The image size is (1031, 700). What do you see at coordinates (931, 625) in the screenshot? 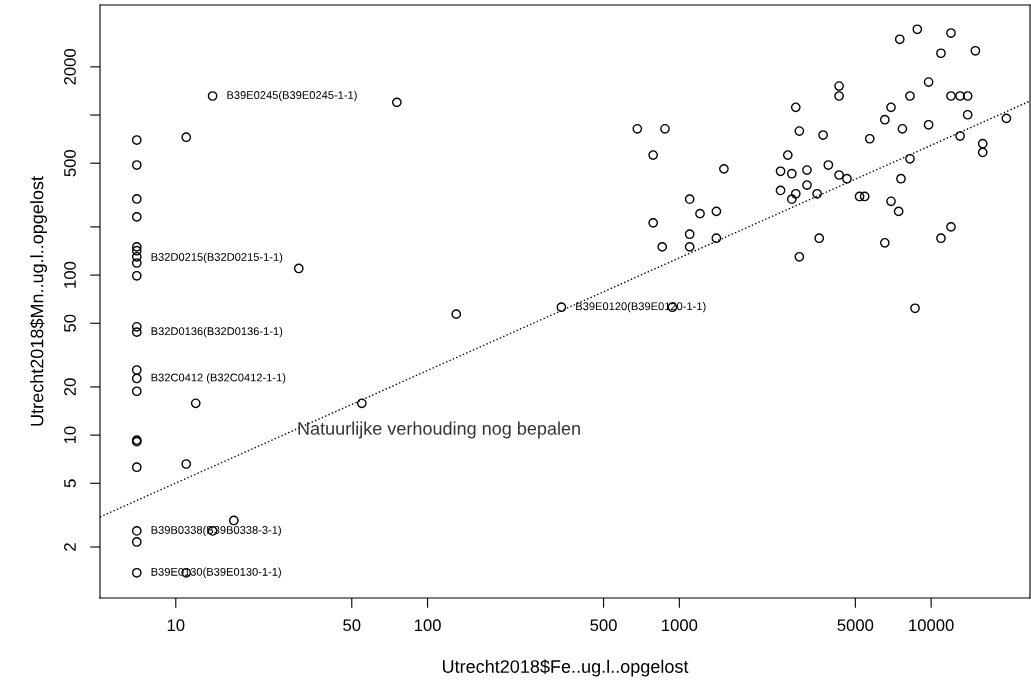
I see `x-tick-label: 10000` at bounding box center [931, 625].